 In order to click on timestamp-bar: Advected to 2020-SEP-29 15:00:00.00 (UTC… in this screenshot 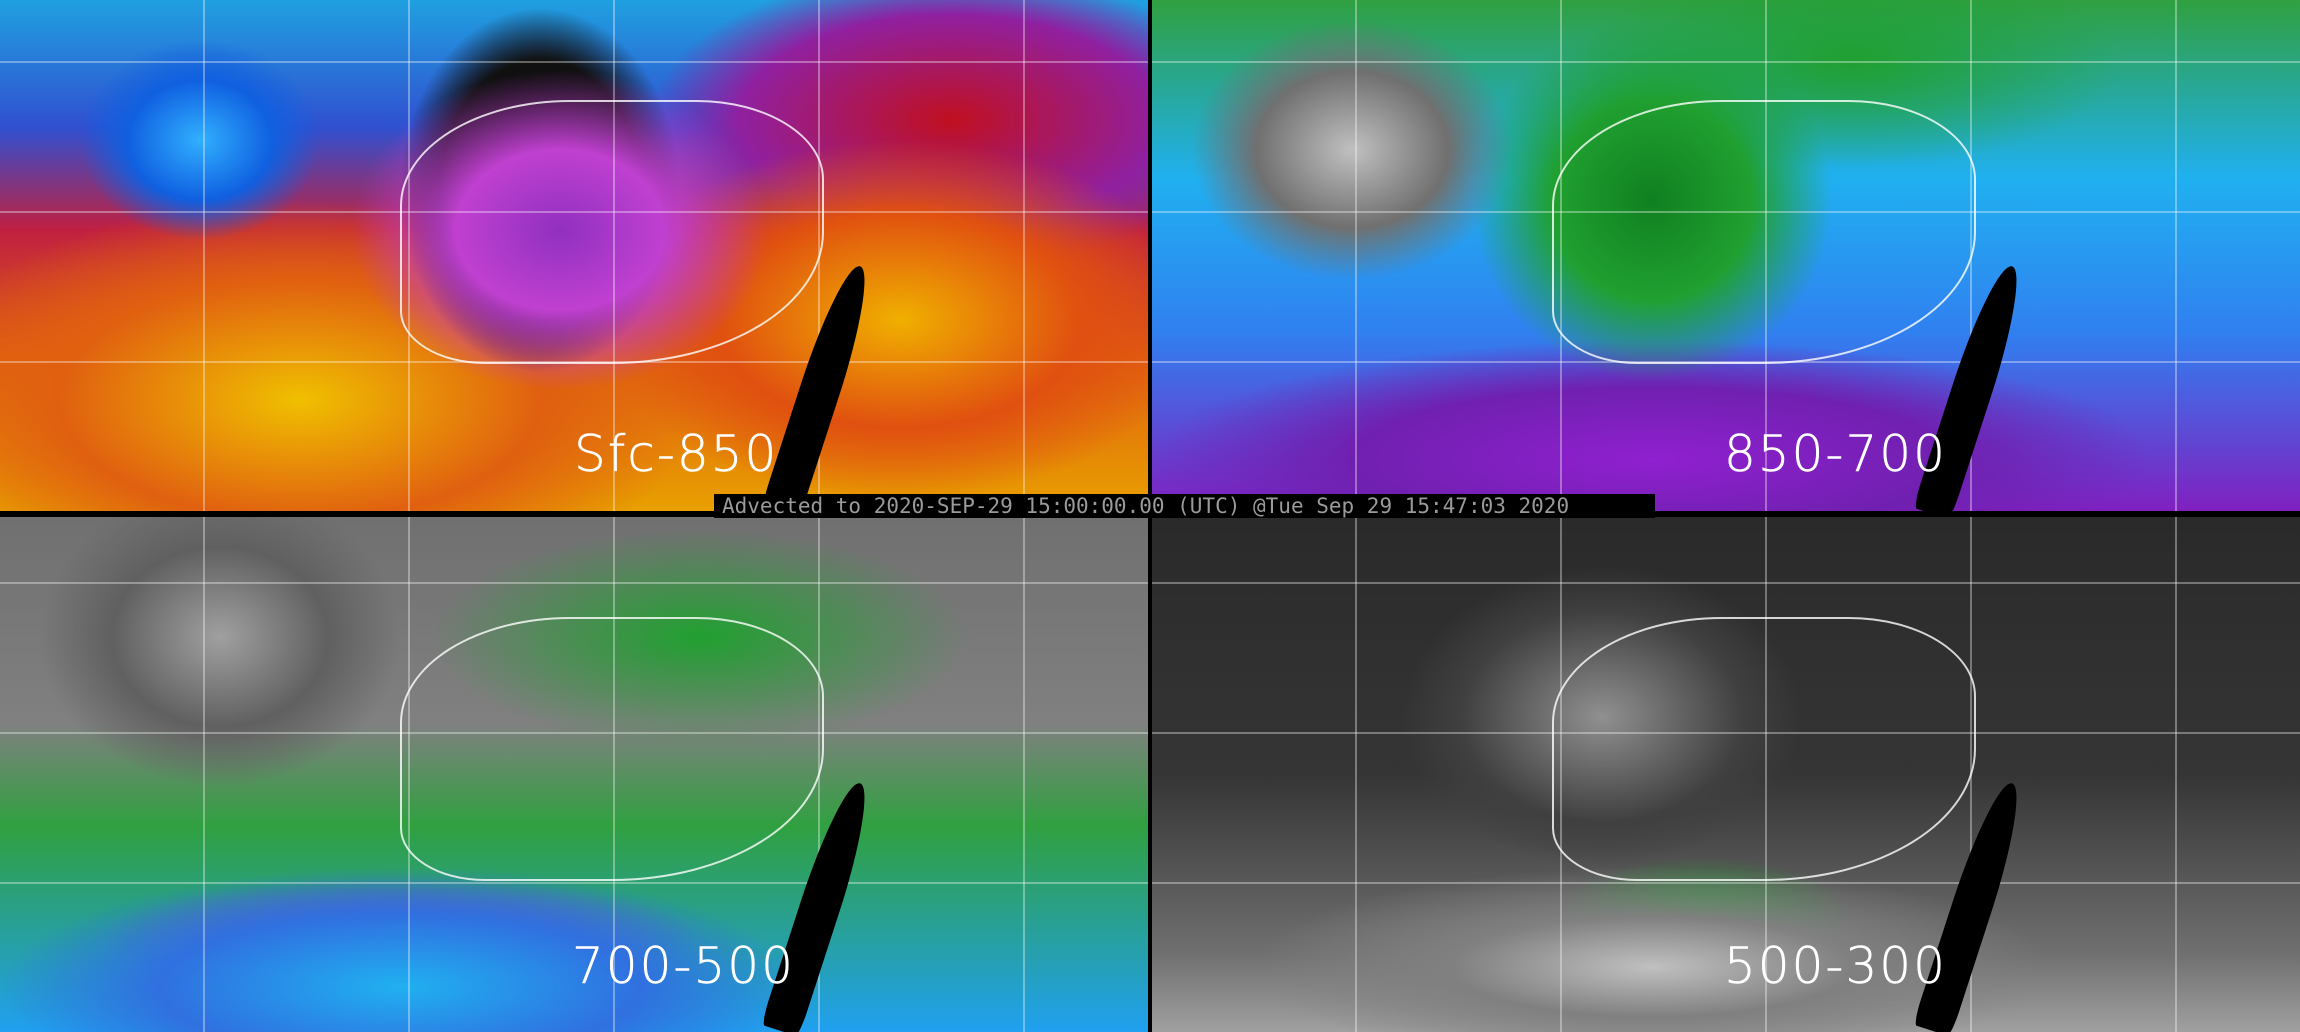, I will do `click(1184, 506)`.